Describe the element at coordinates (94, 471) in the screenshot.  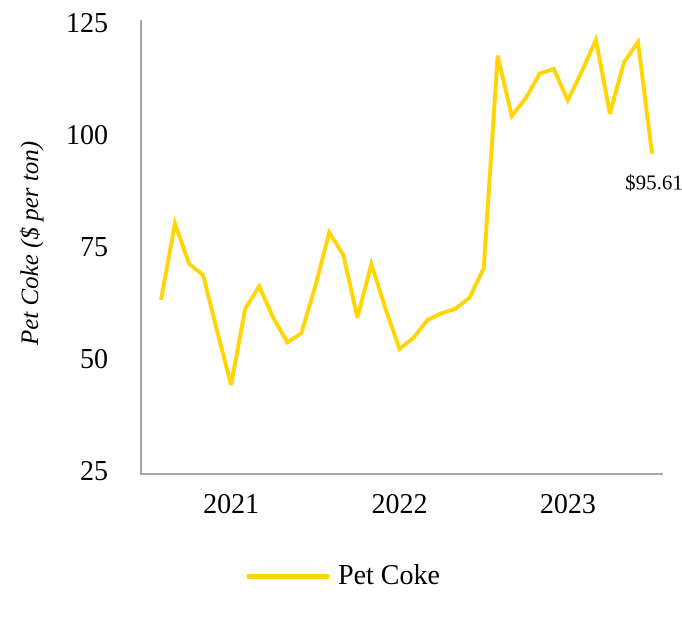
I see `y-tick-label: 25` at that location.